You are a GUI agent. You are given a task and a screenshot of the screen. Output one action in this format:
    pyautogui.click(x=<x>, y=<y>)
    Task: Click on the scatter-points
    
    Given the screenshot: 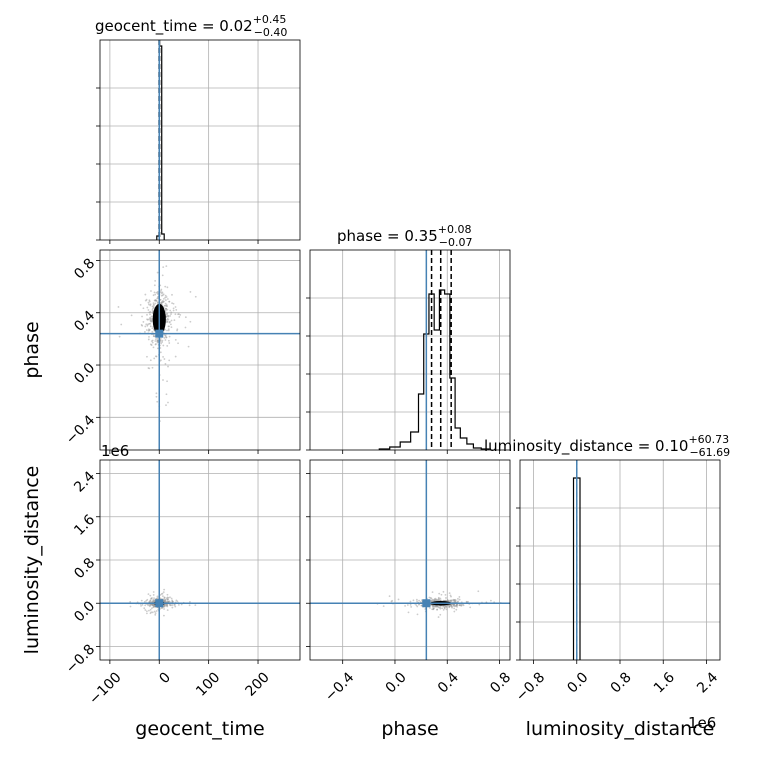 What is the action you would take?
    pyautogui.click(x=410, y=560)
    